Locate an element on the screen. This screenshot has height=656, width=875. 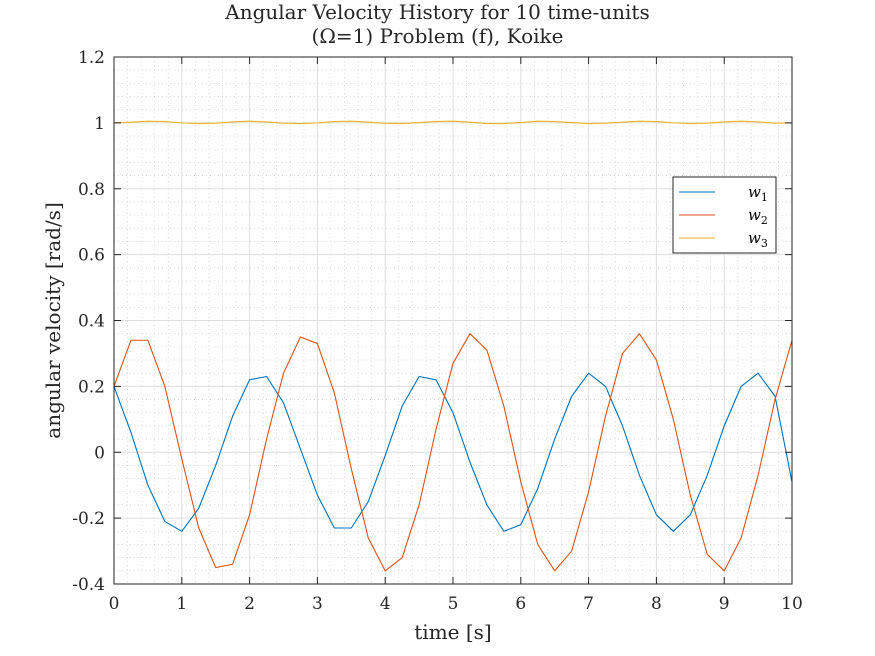
chart-title-line-2: (Ω=1) Problem (f), Koike is located at coordinates (437, 36).